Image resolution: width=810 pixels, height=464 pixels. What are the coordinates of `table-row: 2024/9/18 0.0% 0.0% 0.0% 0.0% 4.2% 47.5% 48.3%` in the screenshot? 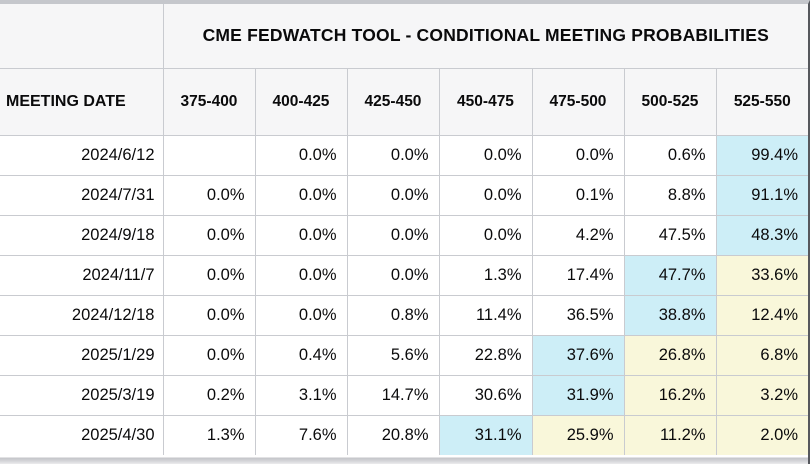 It's located at (404, 235).